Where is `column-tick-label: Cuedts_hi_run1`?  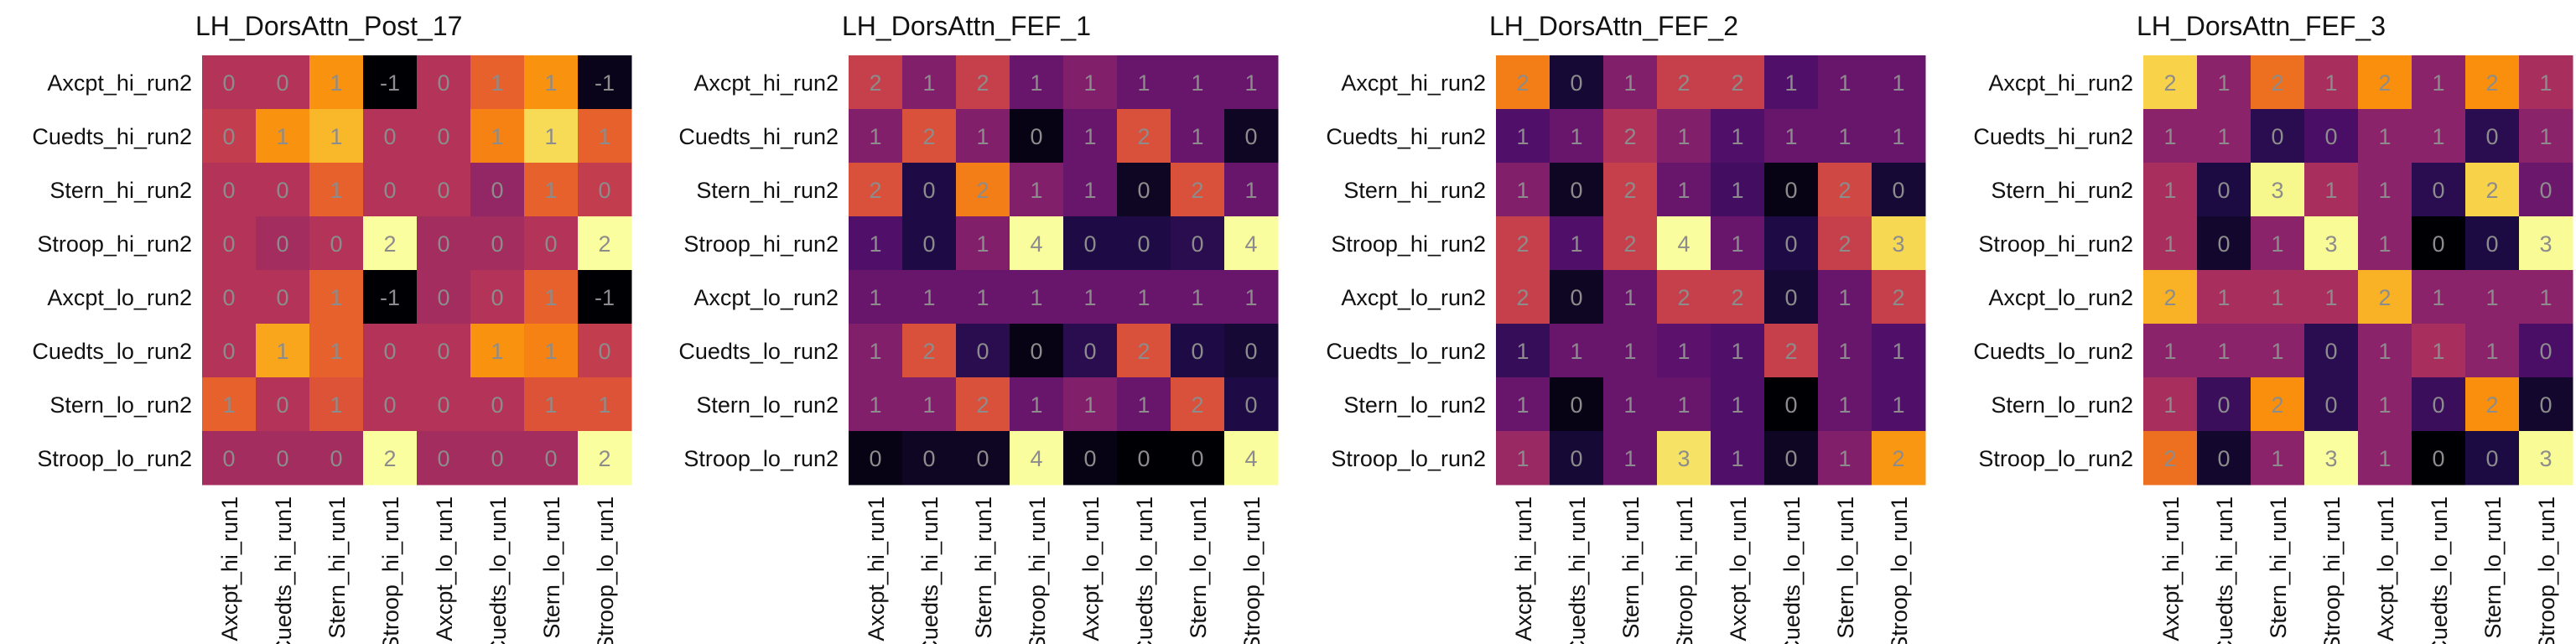
column-tick-label: Cuedts_hi_run1 is located at coordinates (2224, 570).